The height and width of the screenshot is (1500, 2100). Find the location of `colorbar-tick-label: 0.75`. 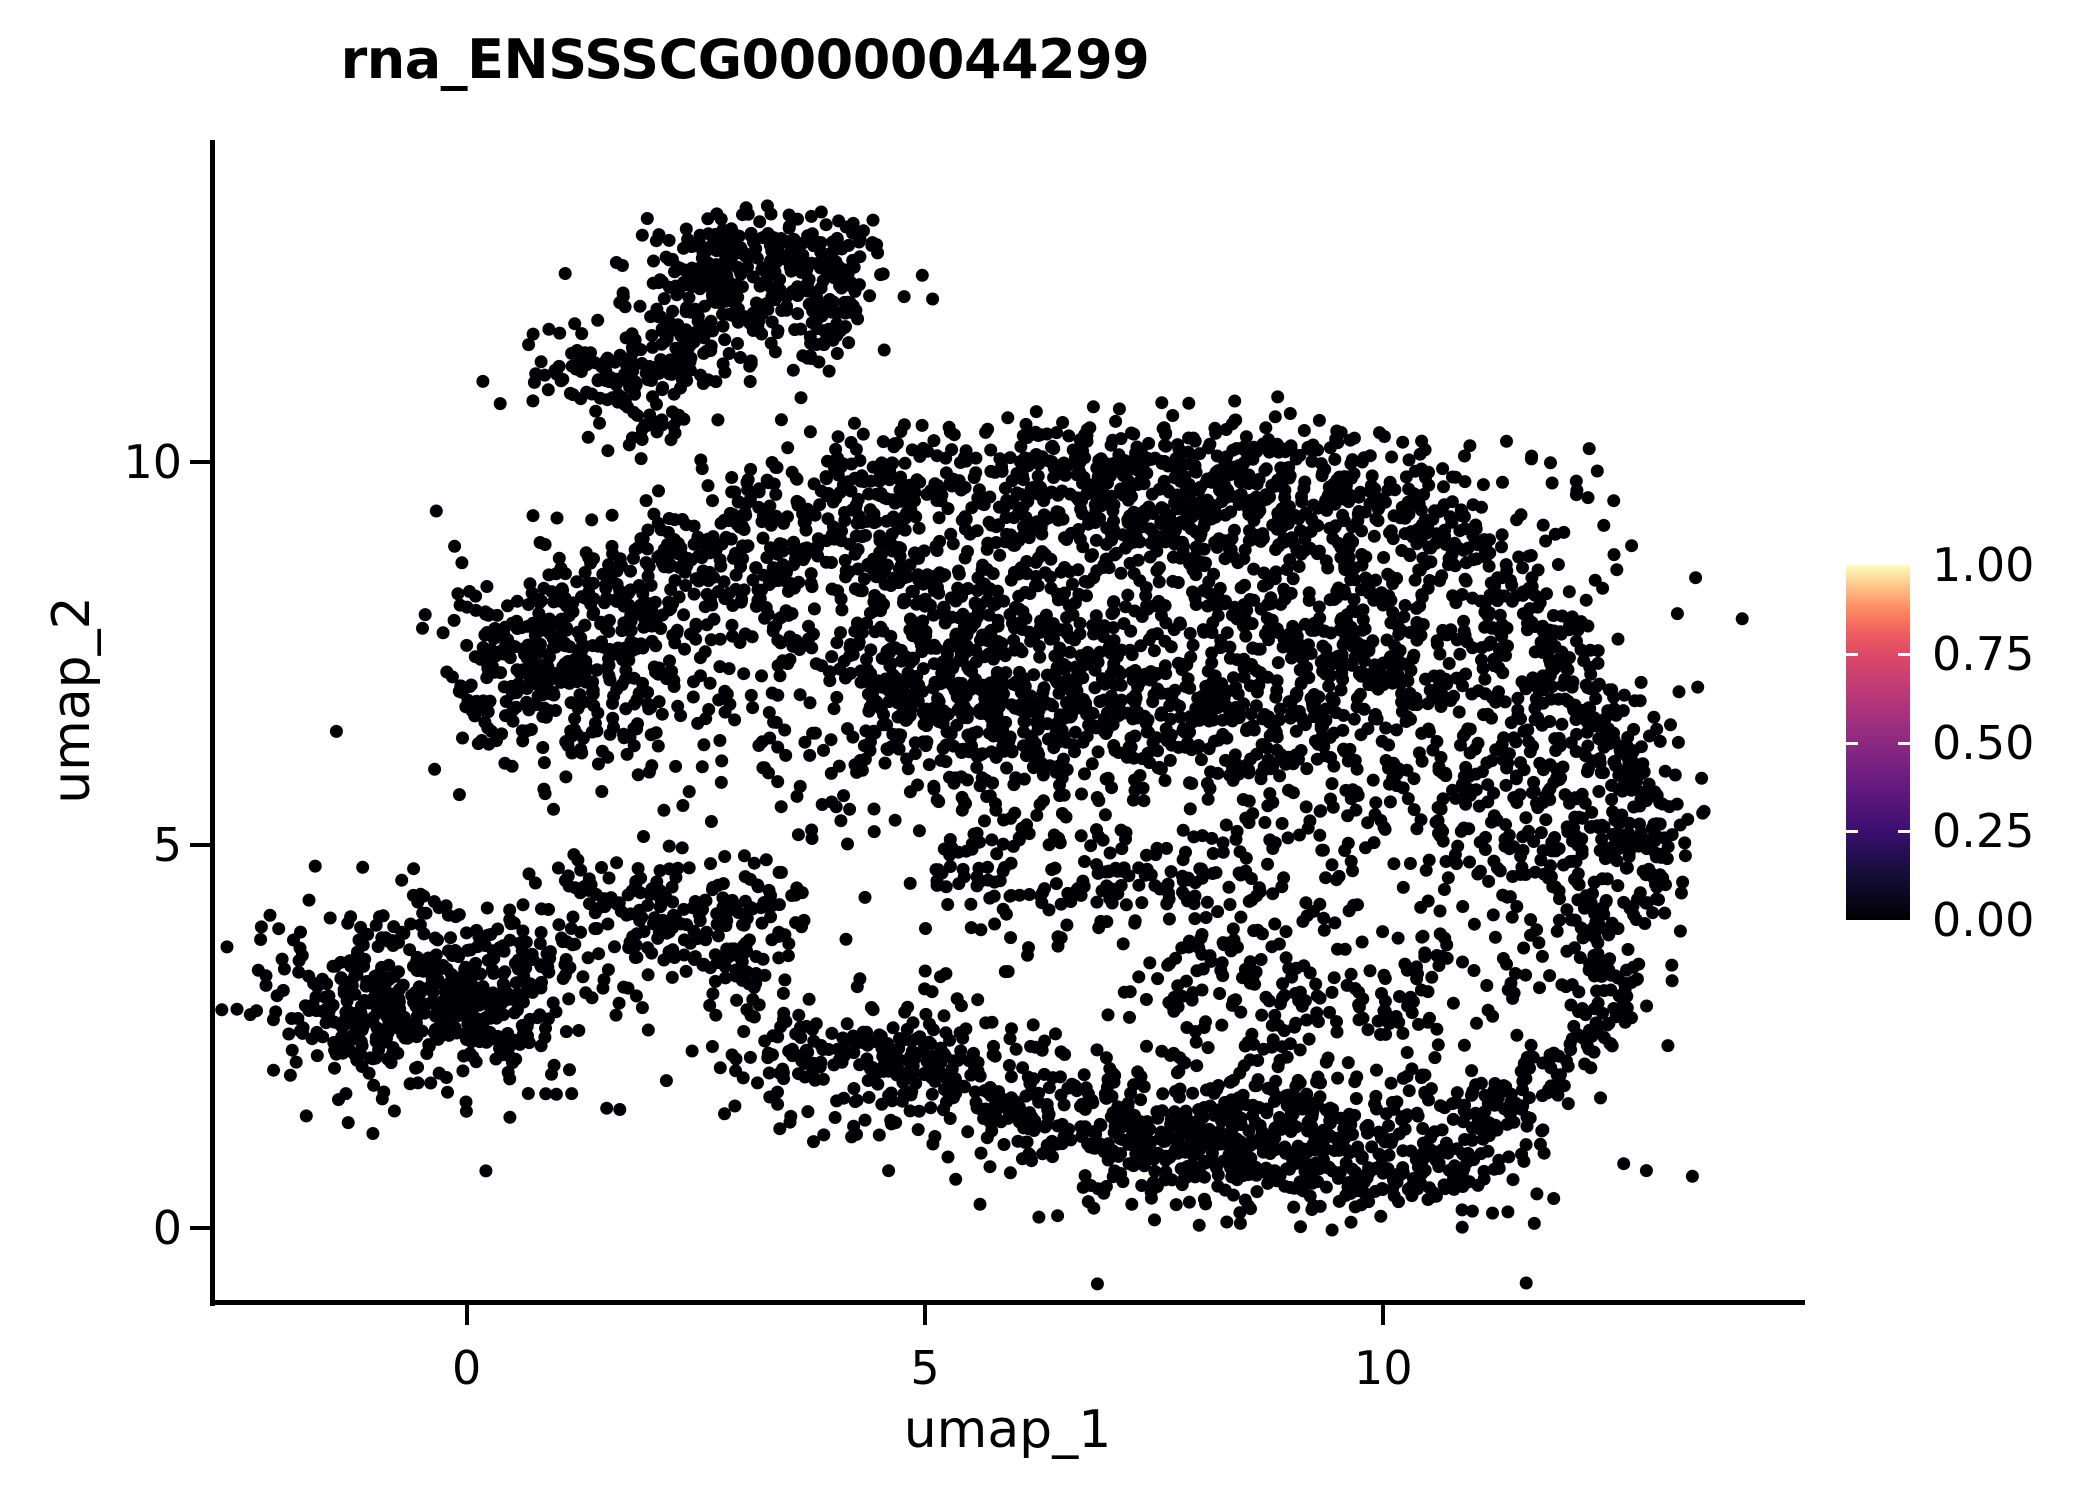

colorbar-tick-label: 0.75 is located at coordinates (1983, 653).